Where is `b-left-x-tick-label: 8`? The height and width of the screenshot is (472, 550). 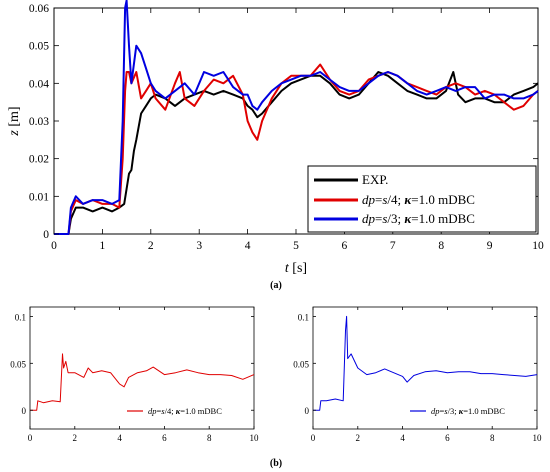 b-left-x-tick-label: 8 is located at coordinates (209, 438).